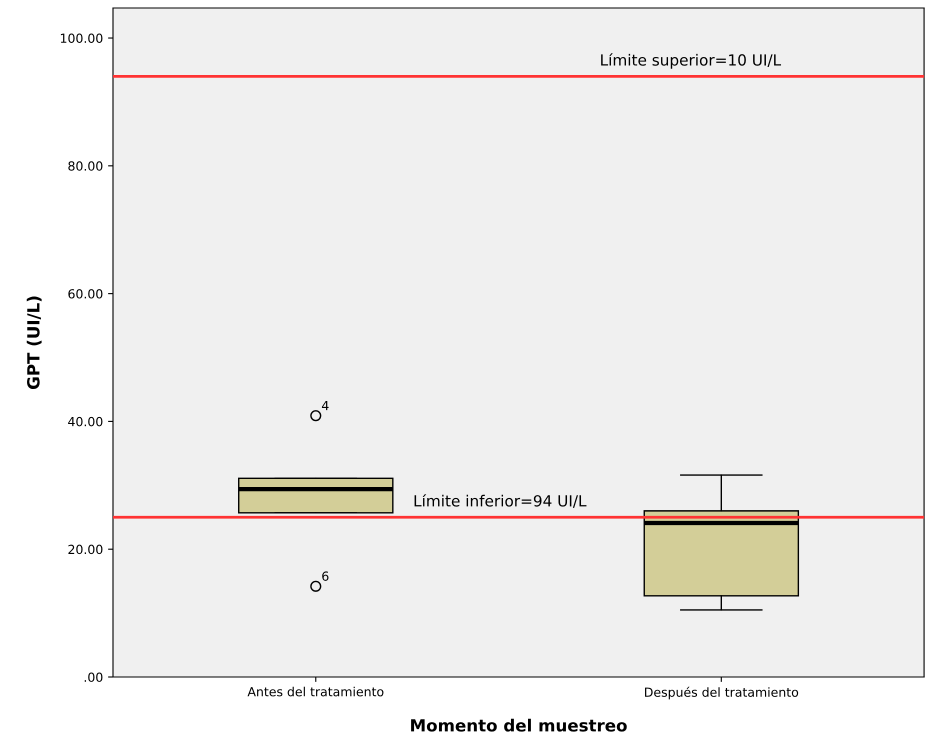 Image resolution: width=925 pixels, height=744 pixels. What do you see at coordinates (85, 294) in the screenshot?
I see `y-tick-label: 60.00` at bounding box center [85, 294].